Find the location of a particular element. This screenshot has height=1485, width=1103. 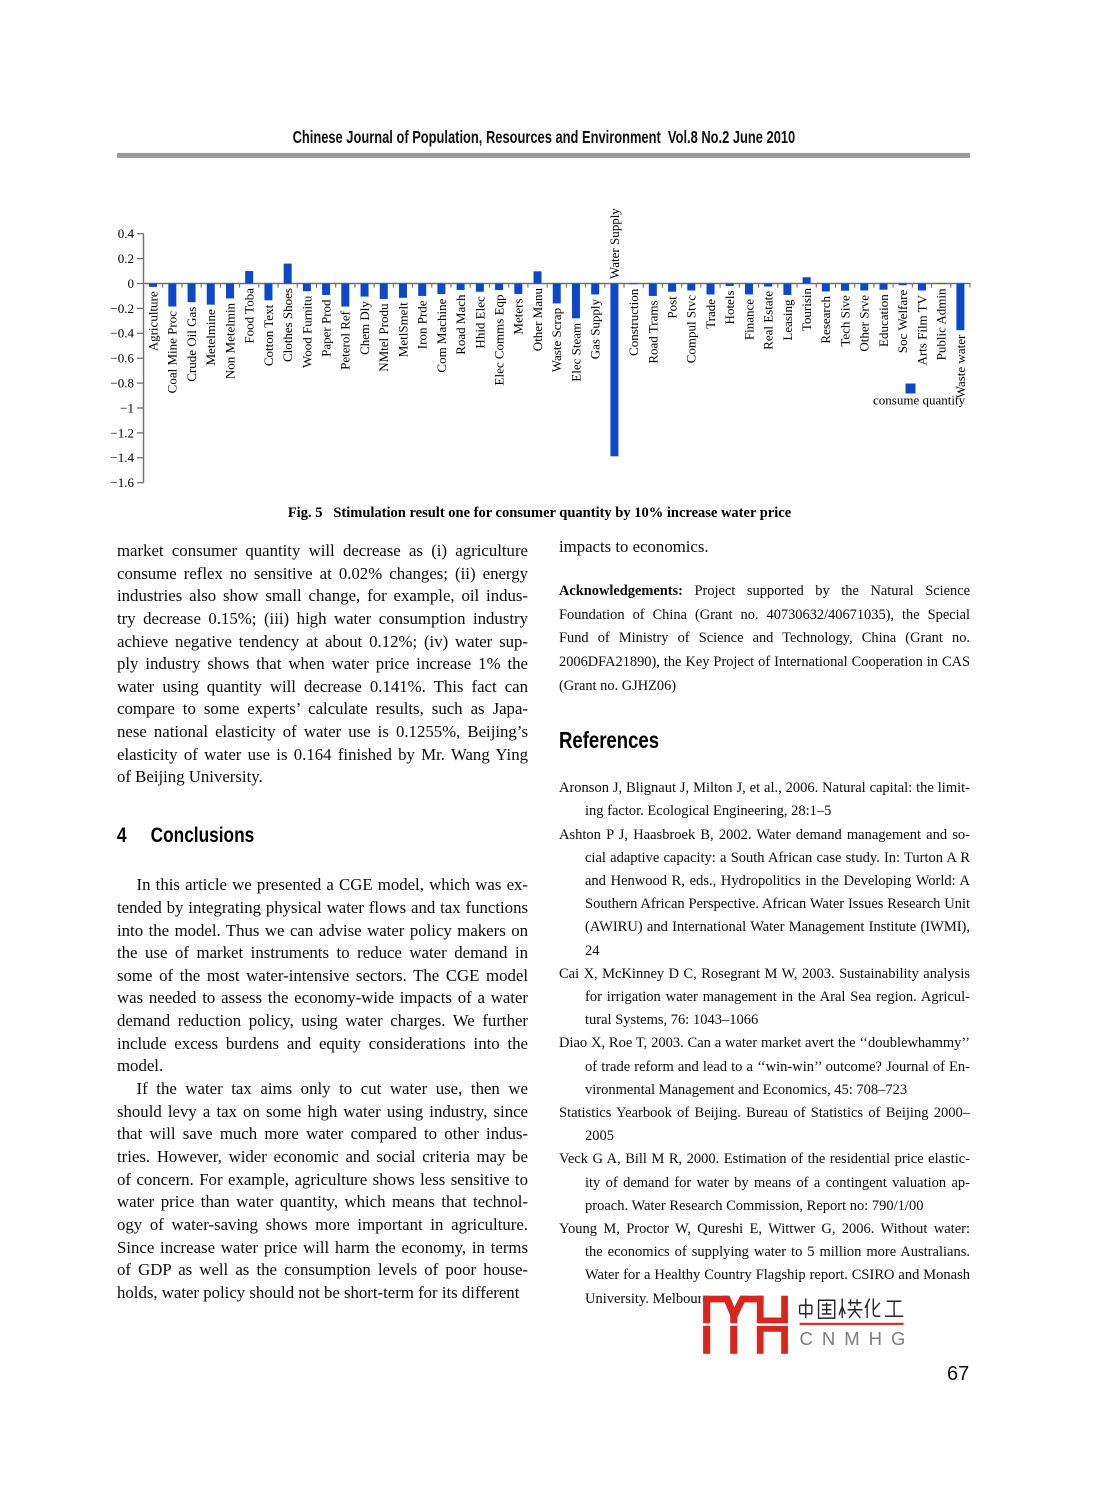

svg-text: Com Machine is located at coordinates (441, 335).